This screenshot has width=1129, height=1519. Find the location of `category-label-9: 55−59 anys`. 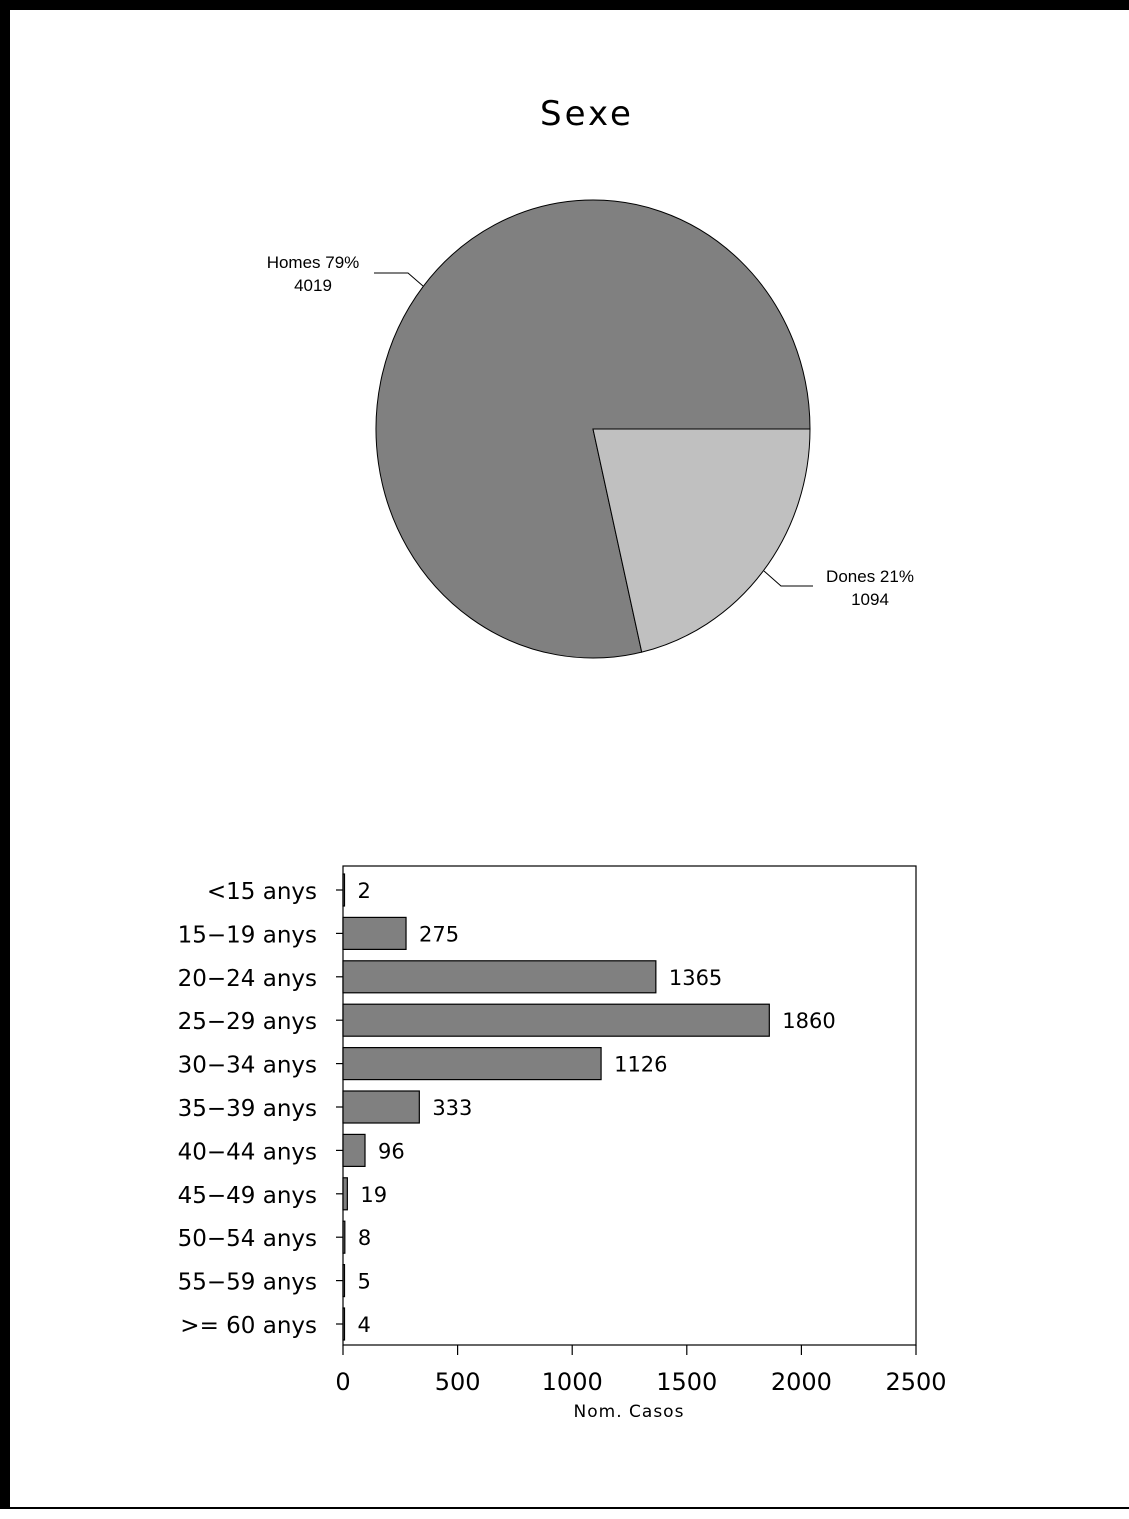

category-label-9: 55−59 anys is located at coordinates (247, 1283).